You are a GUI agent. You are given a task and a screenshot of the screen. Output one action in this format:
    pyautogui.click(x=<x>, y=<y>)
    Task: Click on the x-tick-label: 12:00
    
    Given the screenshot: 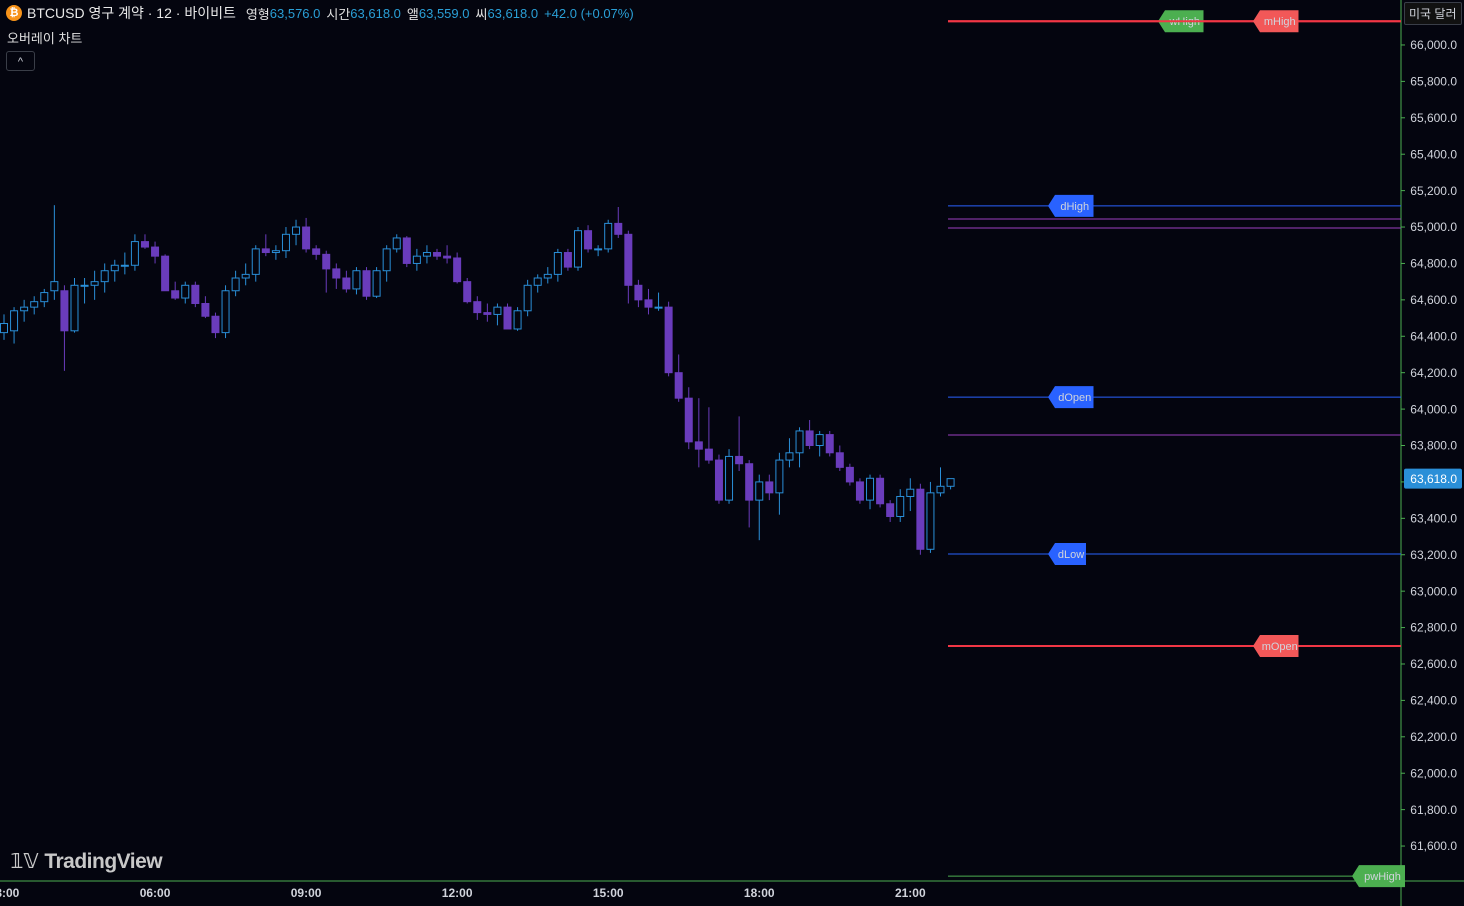 What is the action you would take?
    pyautogui.click(x=457, y=893)
    